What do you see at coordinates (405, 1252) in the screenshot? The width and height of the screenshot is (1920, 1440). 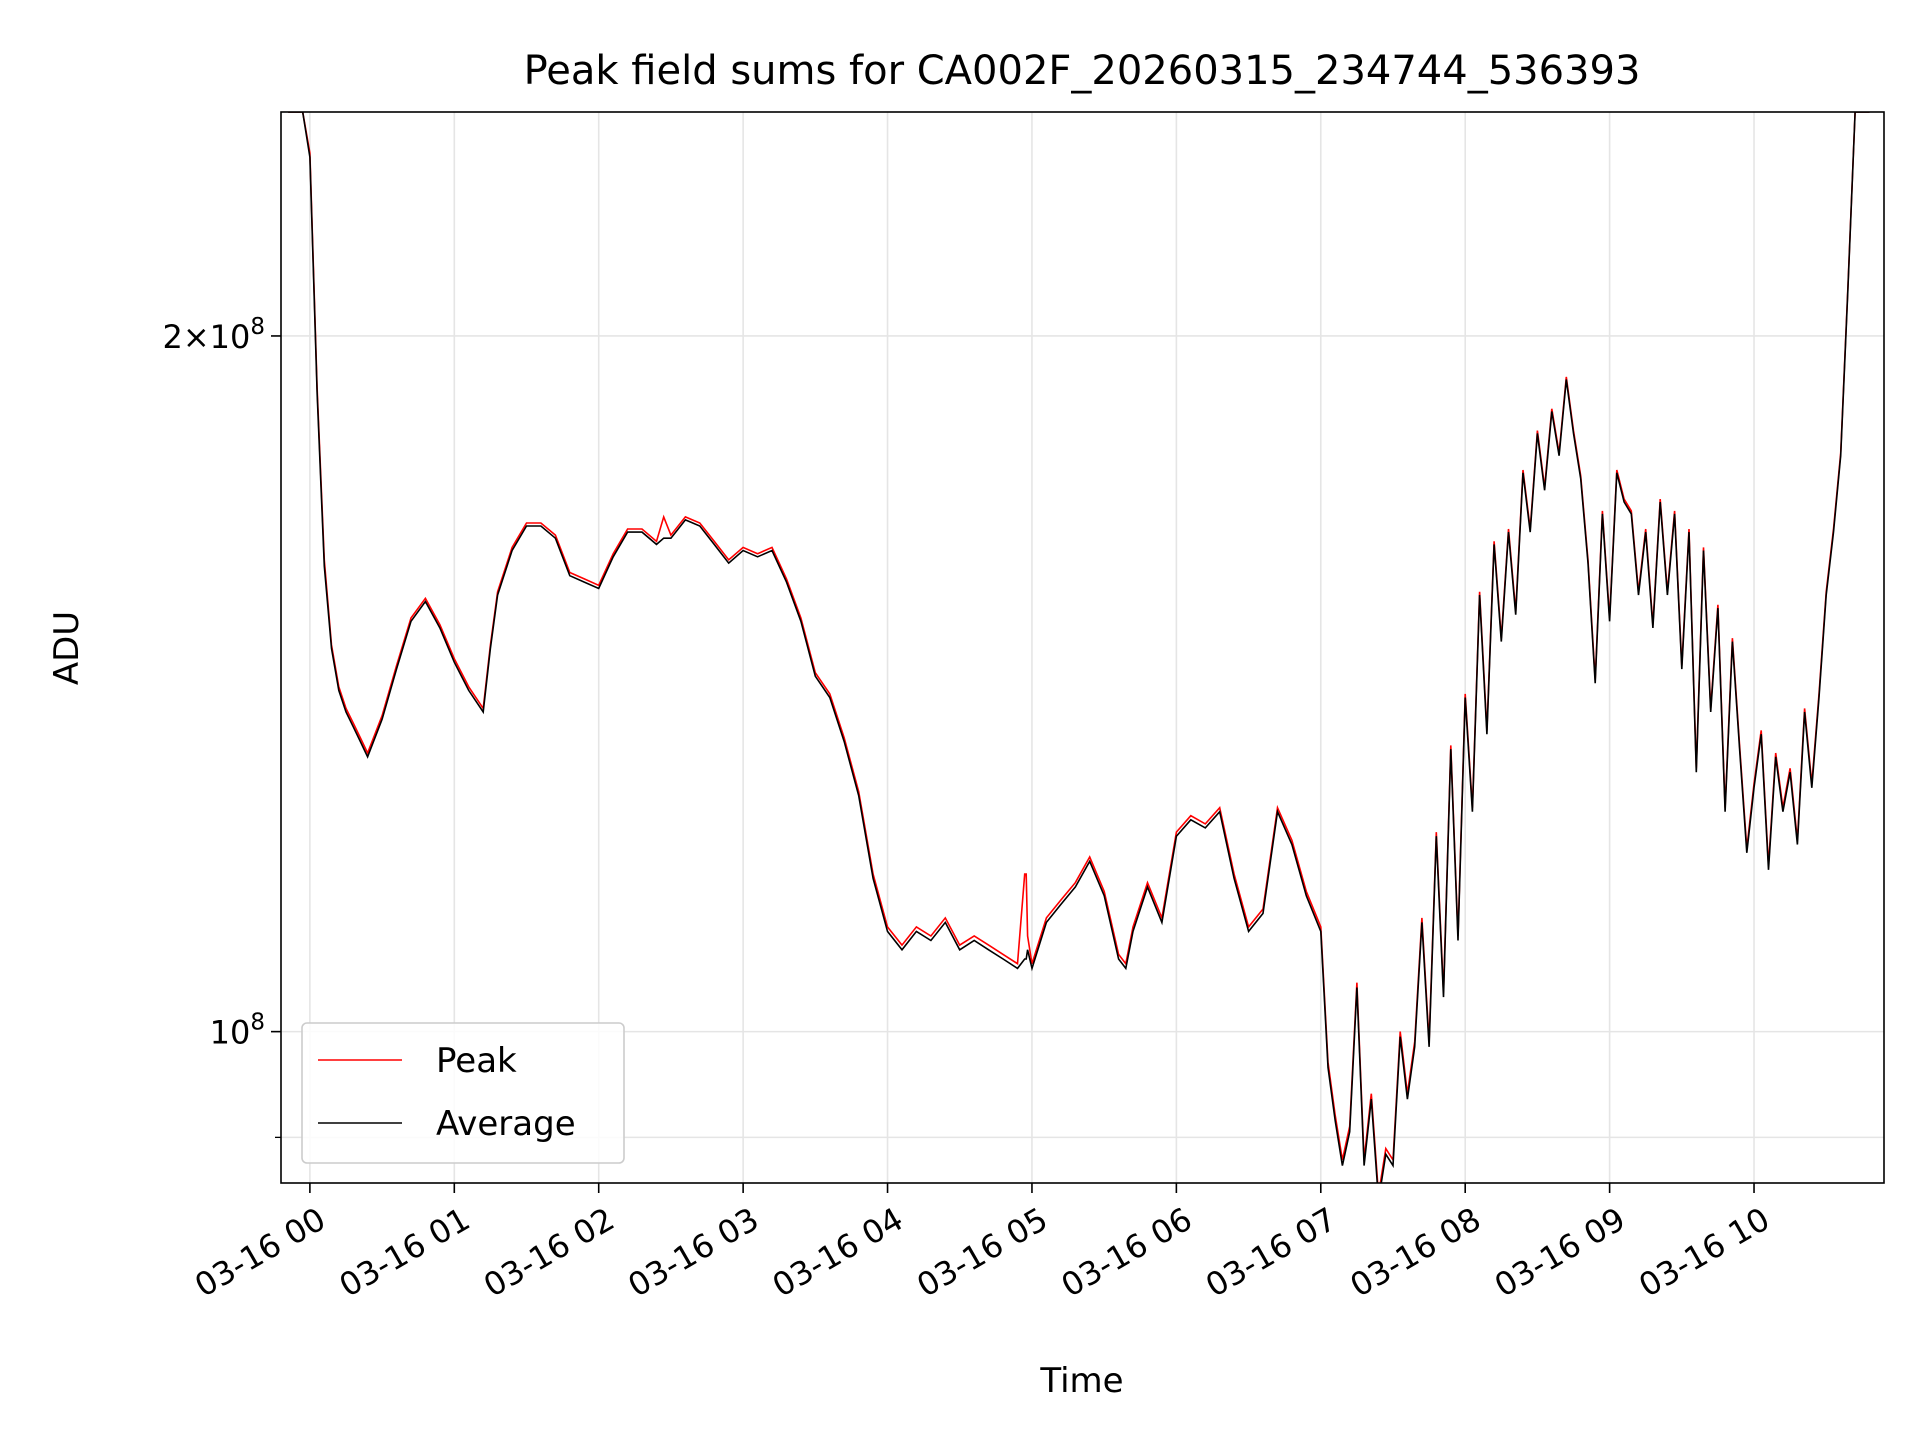 I see `x-tick-label: 03-16 01` at bounding box center [405, 1252].